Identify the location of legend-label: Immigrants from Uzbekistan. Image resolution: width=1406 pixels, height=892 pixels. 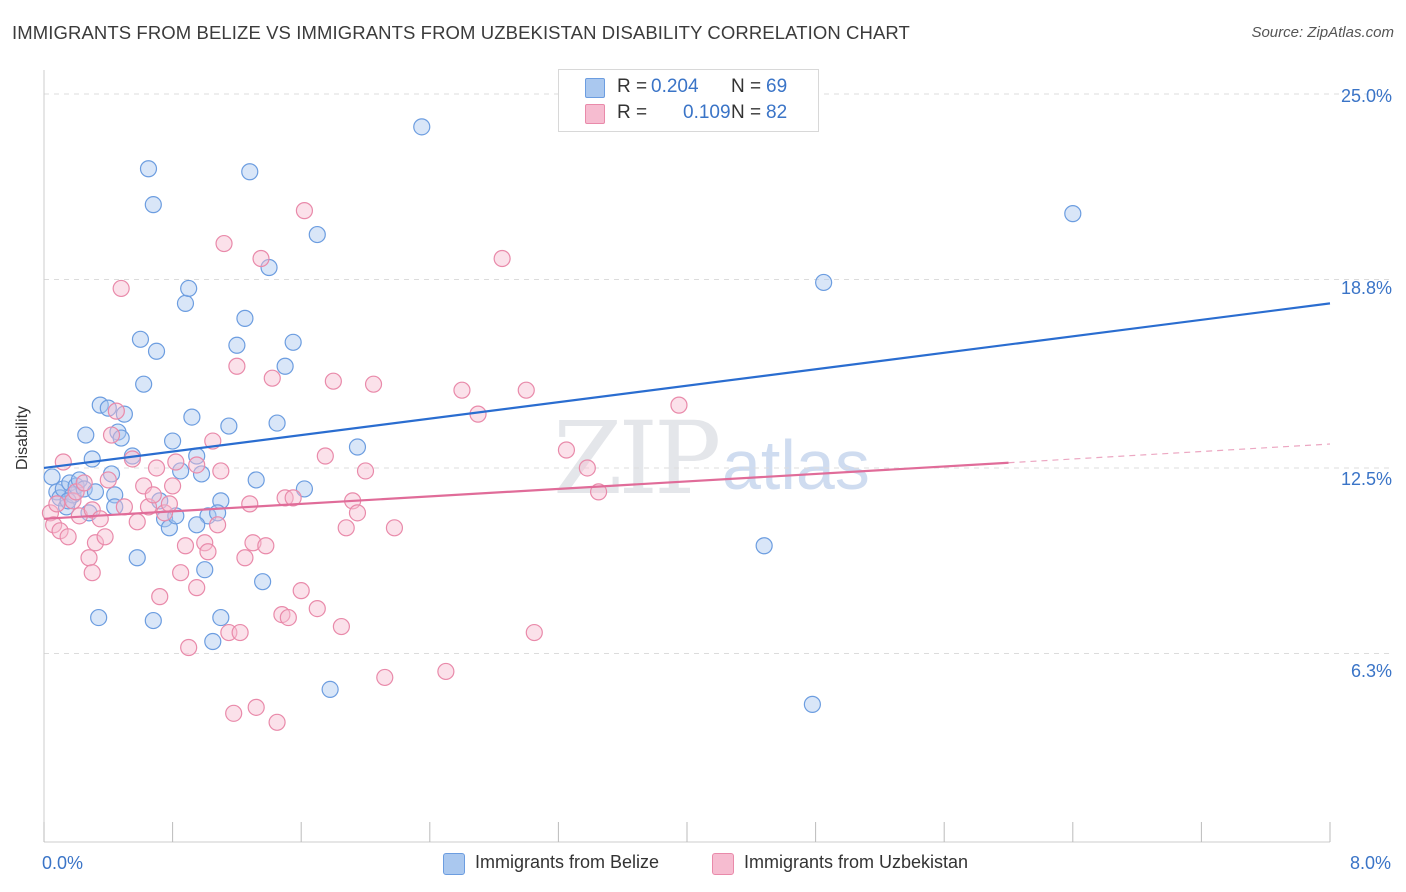
(856, 862).